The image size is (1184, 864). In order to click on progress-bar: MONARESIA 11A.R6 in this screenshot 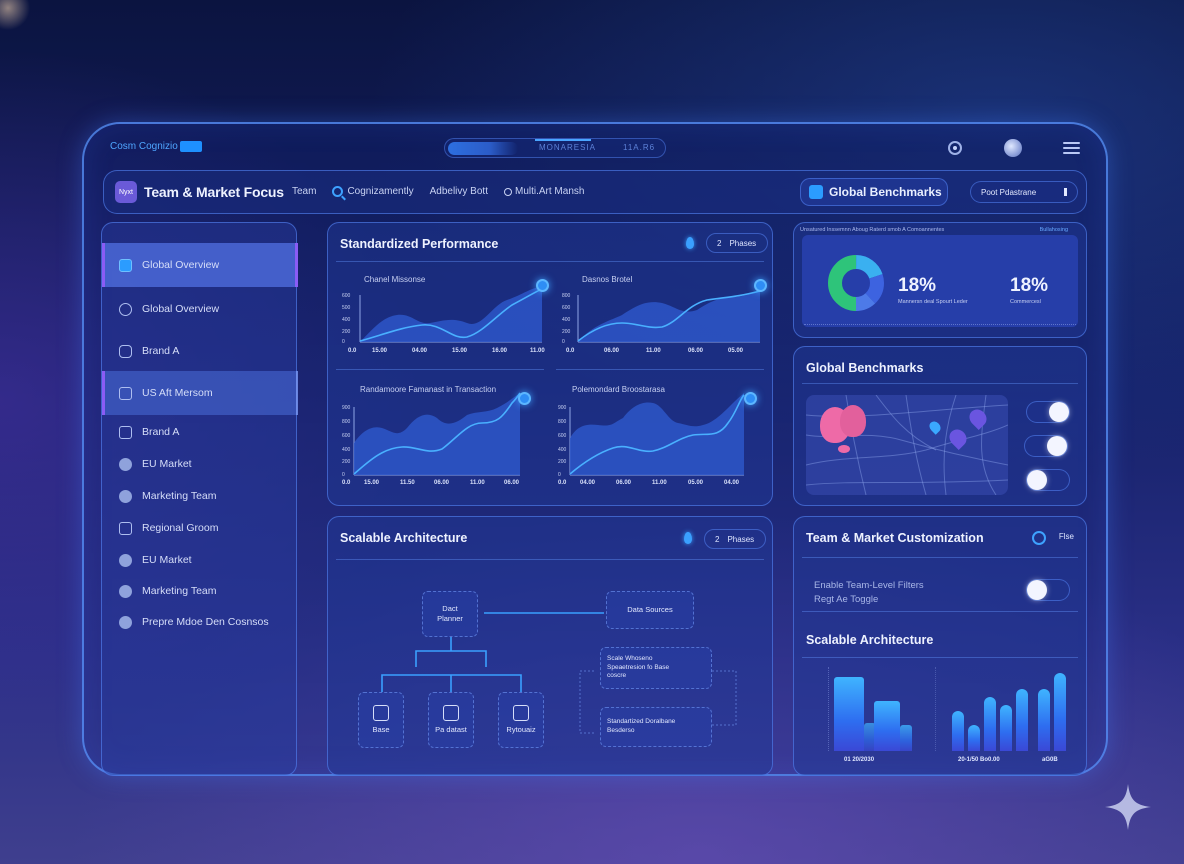, I will do `click(555, 148)`.